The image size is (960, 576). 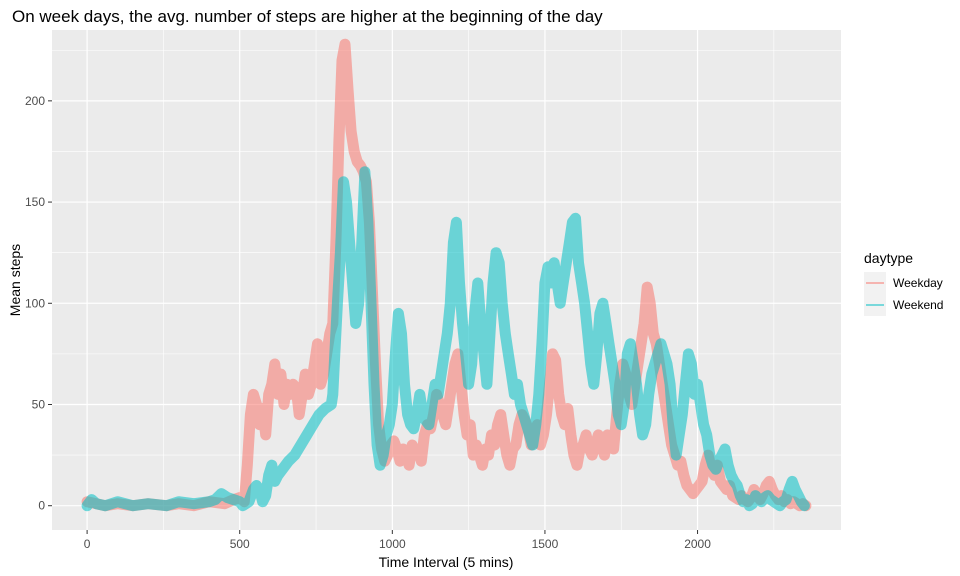 I want to click on x-tick-label: 500, so click(x=240, y=544).